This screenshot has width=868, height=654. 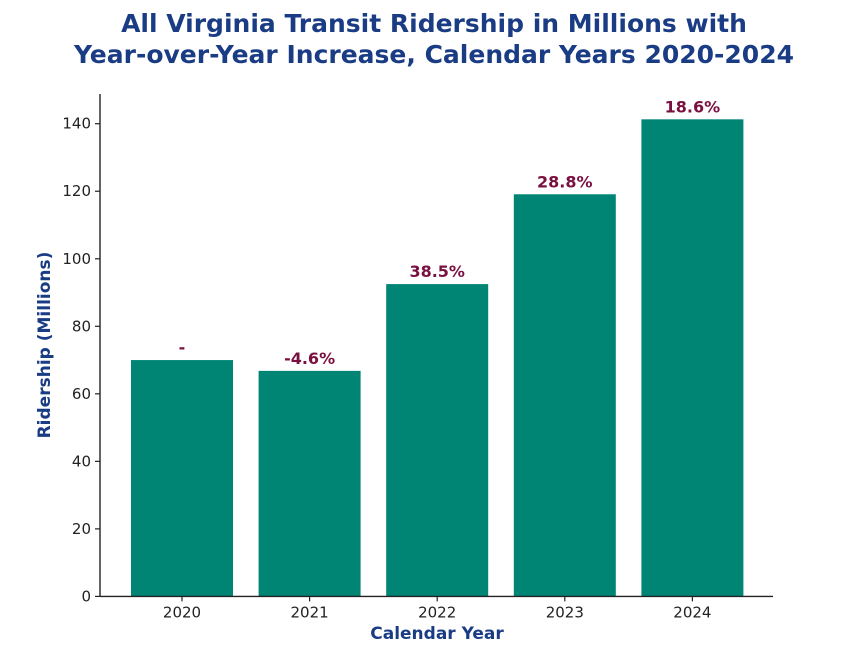 What do you see at coordinates (437, 634) in the screenshot?
I see `x-axis-label: Calendar Year` at bounding box center [437, 634].